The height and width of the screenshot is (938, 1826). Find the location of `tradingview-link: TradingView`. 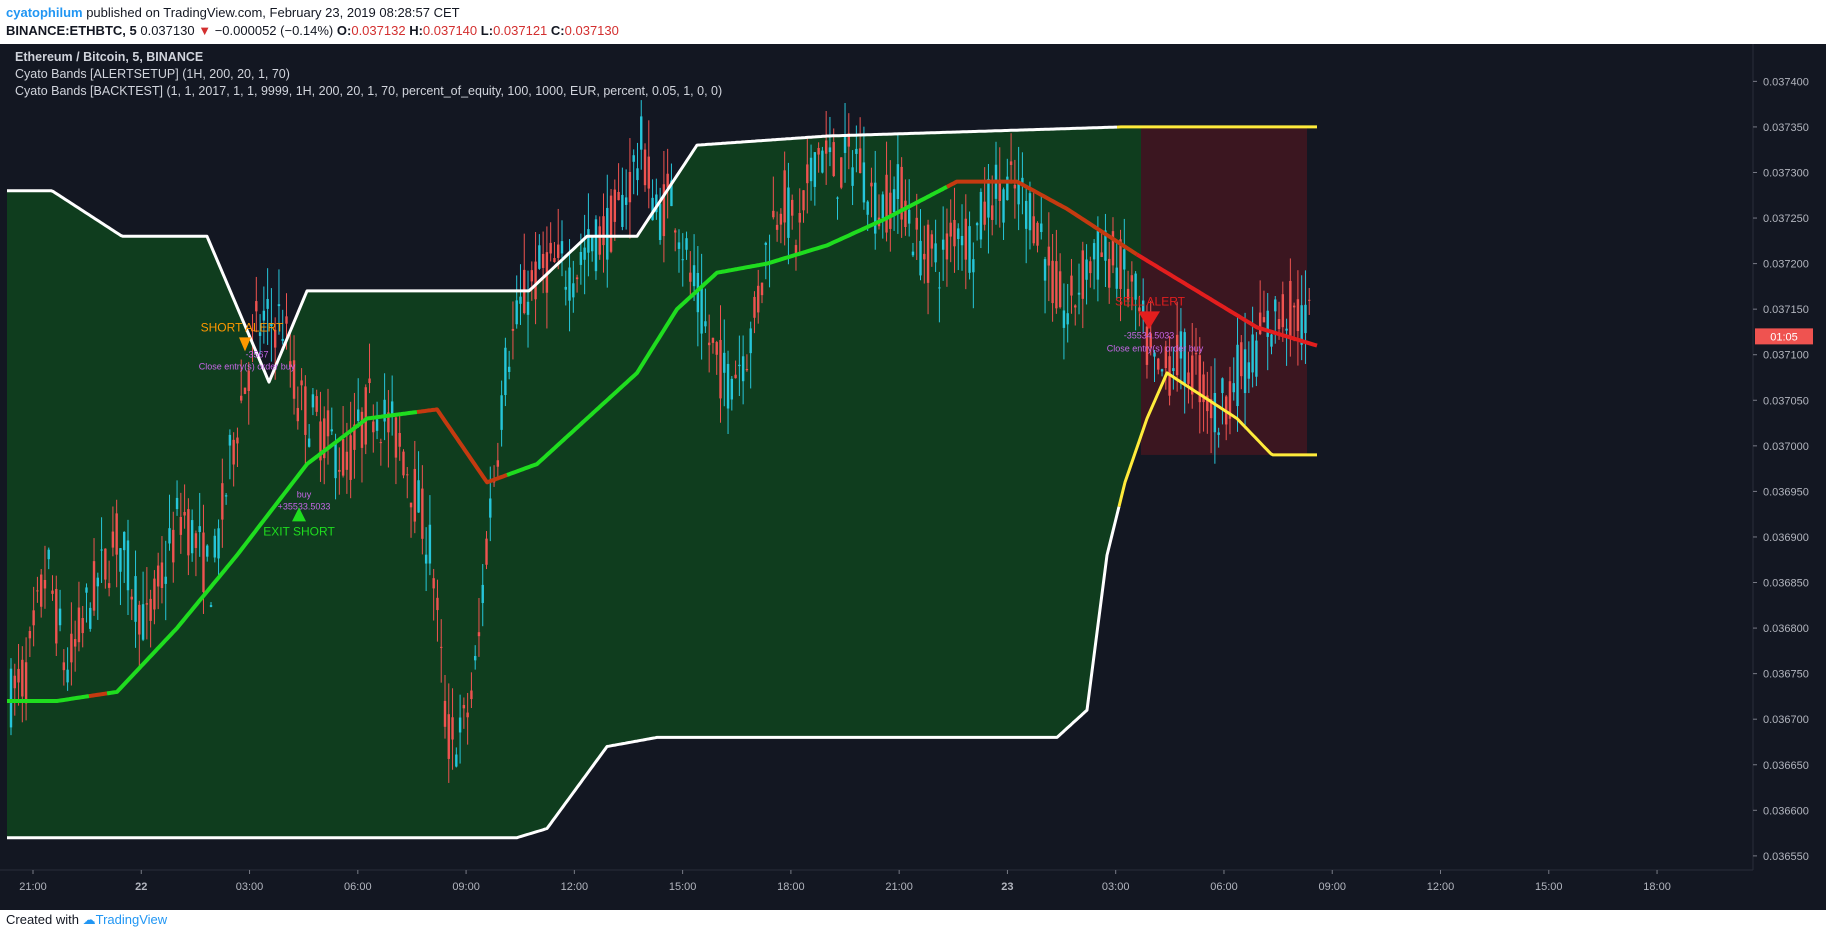

tradingview-link: TradingView is located at coordinates (131, 919).